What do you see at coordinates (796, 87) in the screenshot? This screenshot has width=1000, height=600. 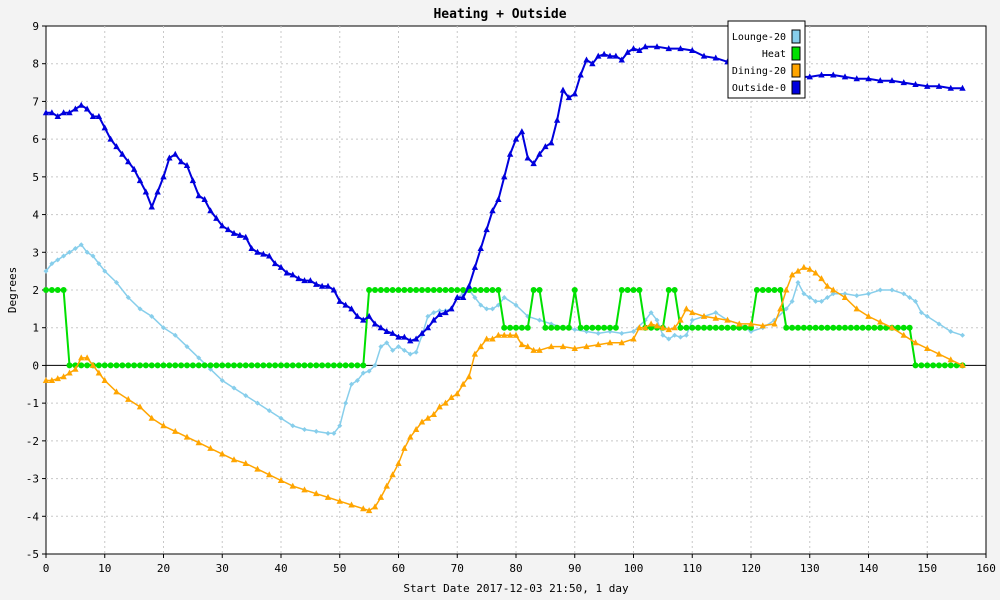 I see `legend-swatch` at bounding box center [796, 87].